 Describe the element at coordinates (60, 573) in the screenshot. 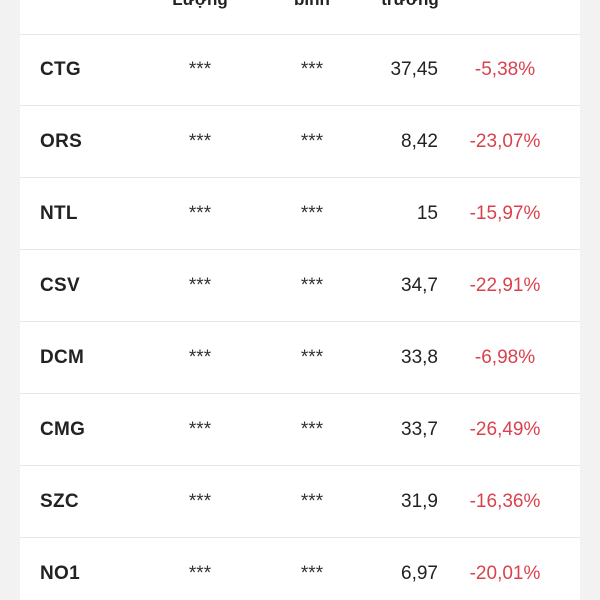

I see `stock-symbol: NO1` at that location.